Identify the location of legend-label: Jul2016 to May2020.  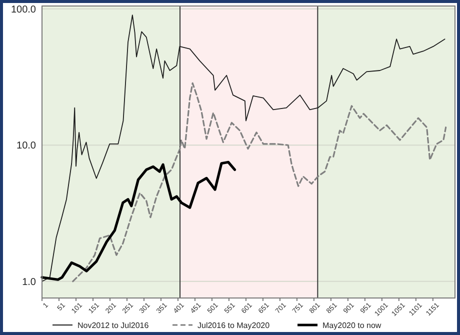
(234, 325).